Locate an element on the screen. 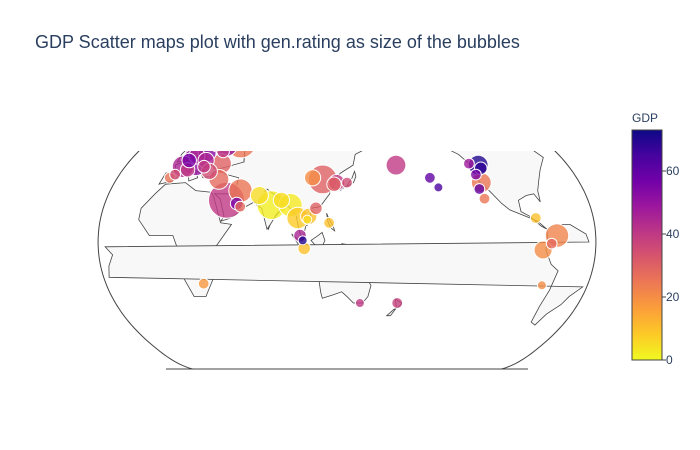 The width and height of the screenshot is (700, 450). colorbar: GDP 0 20 40 60 is located at coordinates (655, 239).